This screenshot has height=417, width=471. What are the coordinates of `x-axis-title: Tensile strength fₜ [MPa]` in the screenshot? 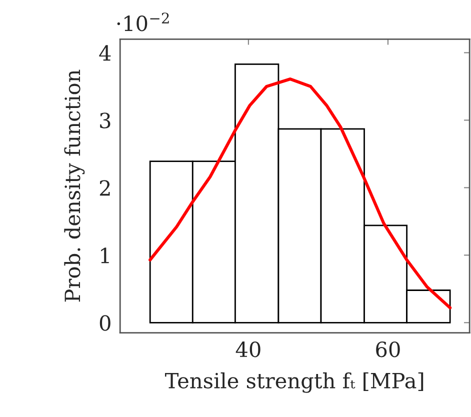 It's located at (294, 382).